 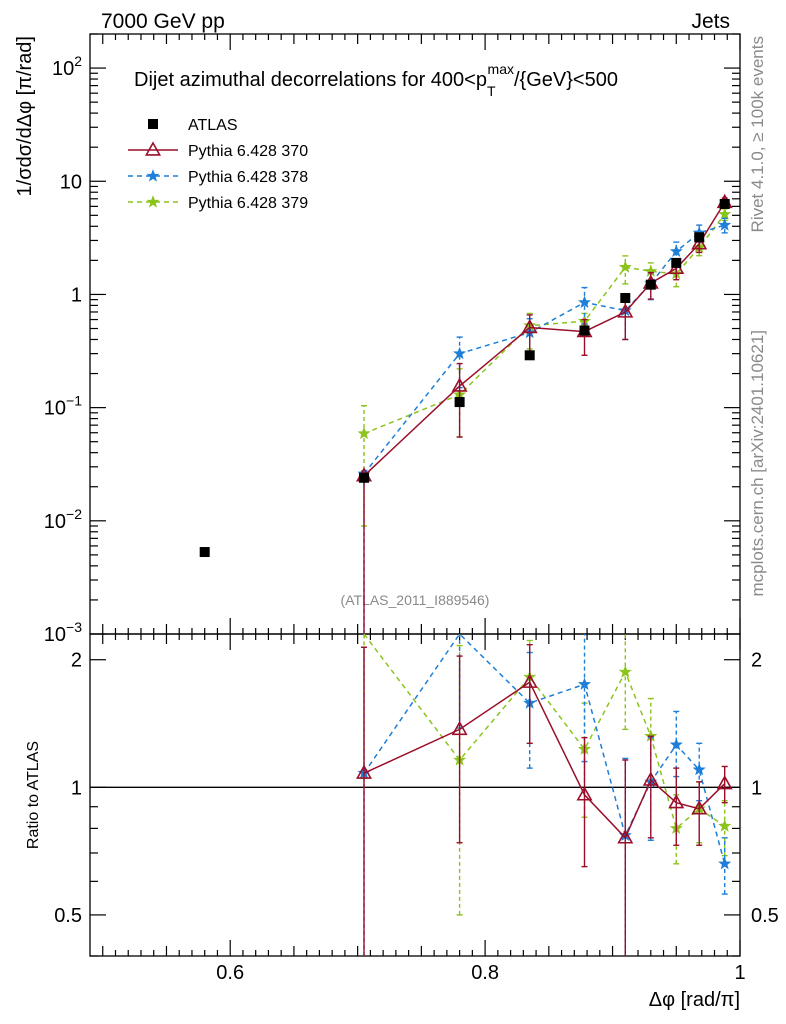 I want to click on main-y-tick-label: 10, so click(x=71, y=182).